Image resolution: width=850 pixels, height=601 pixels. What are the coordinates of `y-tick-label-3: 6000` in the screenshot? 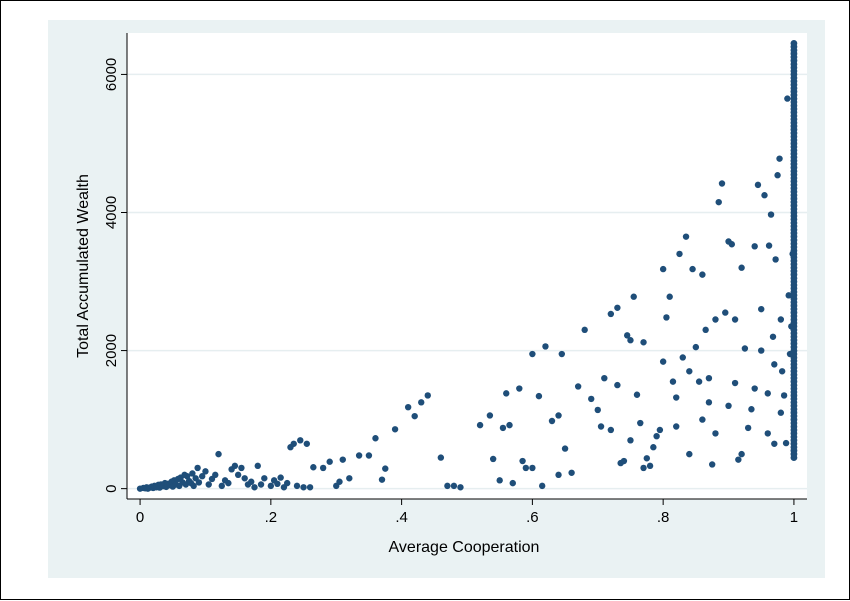 It's located at (111, 74).